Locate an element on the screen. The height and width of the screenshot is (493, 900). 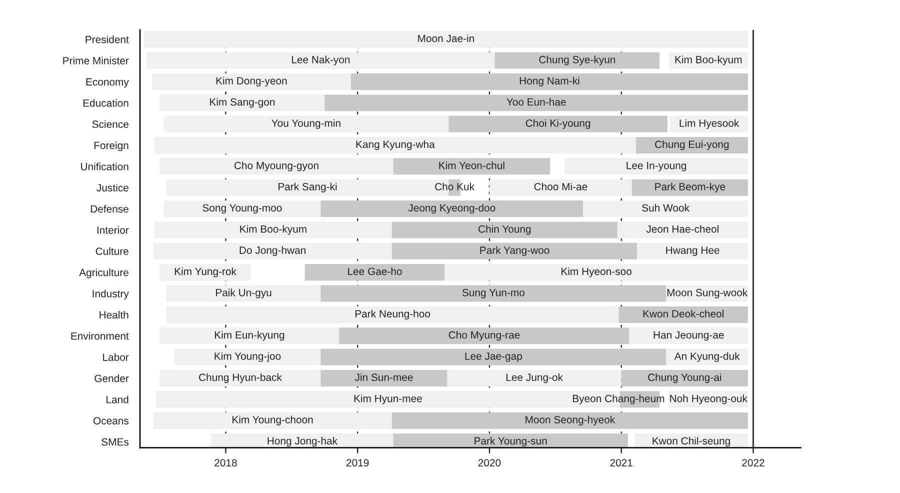
y-tick-label: Unification is located at coordinates (104, 166).